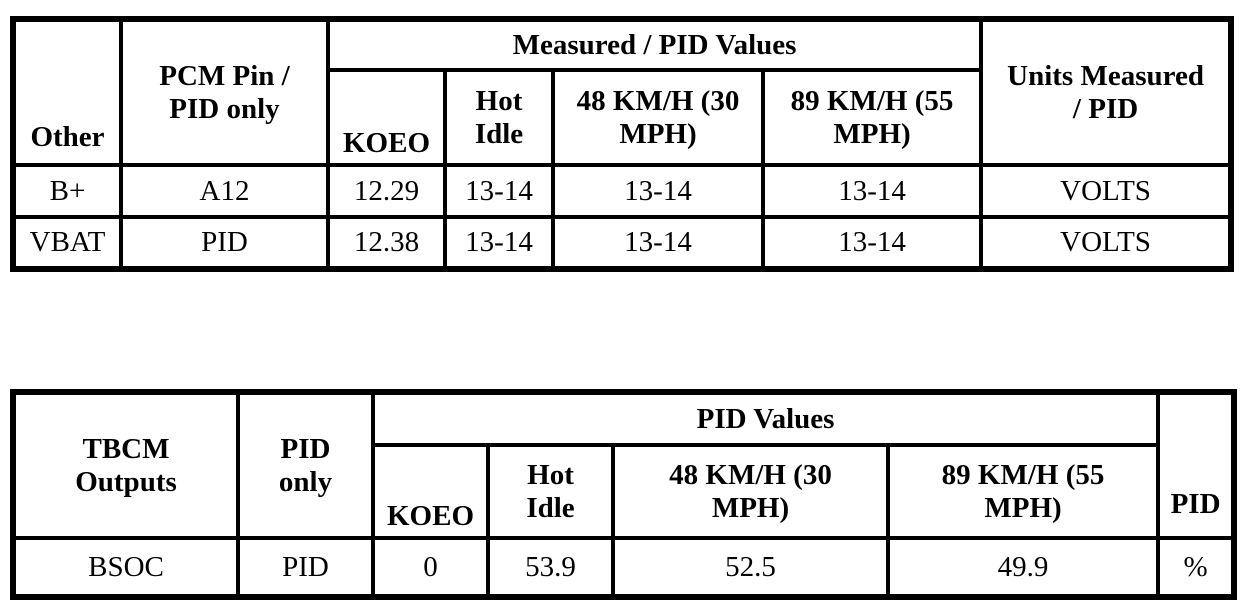 The height and width of the screenshot is (608, 1248). What do you see at coordinates (125, 465) in the screenshot?
I see `header-tbcm-outputs: TBCM Outputs` at bounding box center [125, 465].